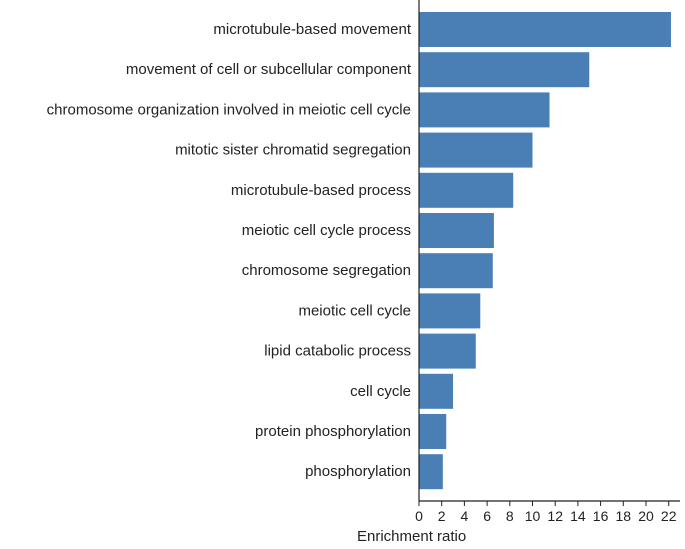 The image size is (685, 549). What do you see at coordinates (326, 270) in the screenshot?
I see `category-label: chromosome segregation` at bounding box center [326, 270].